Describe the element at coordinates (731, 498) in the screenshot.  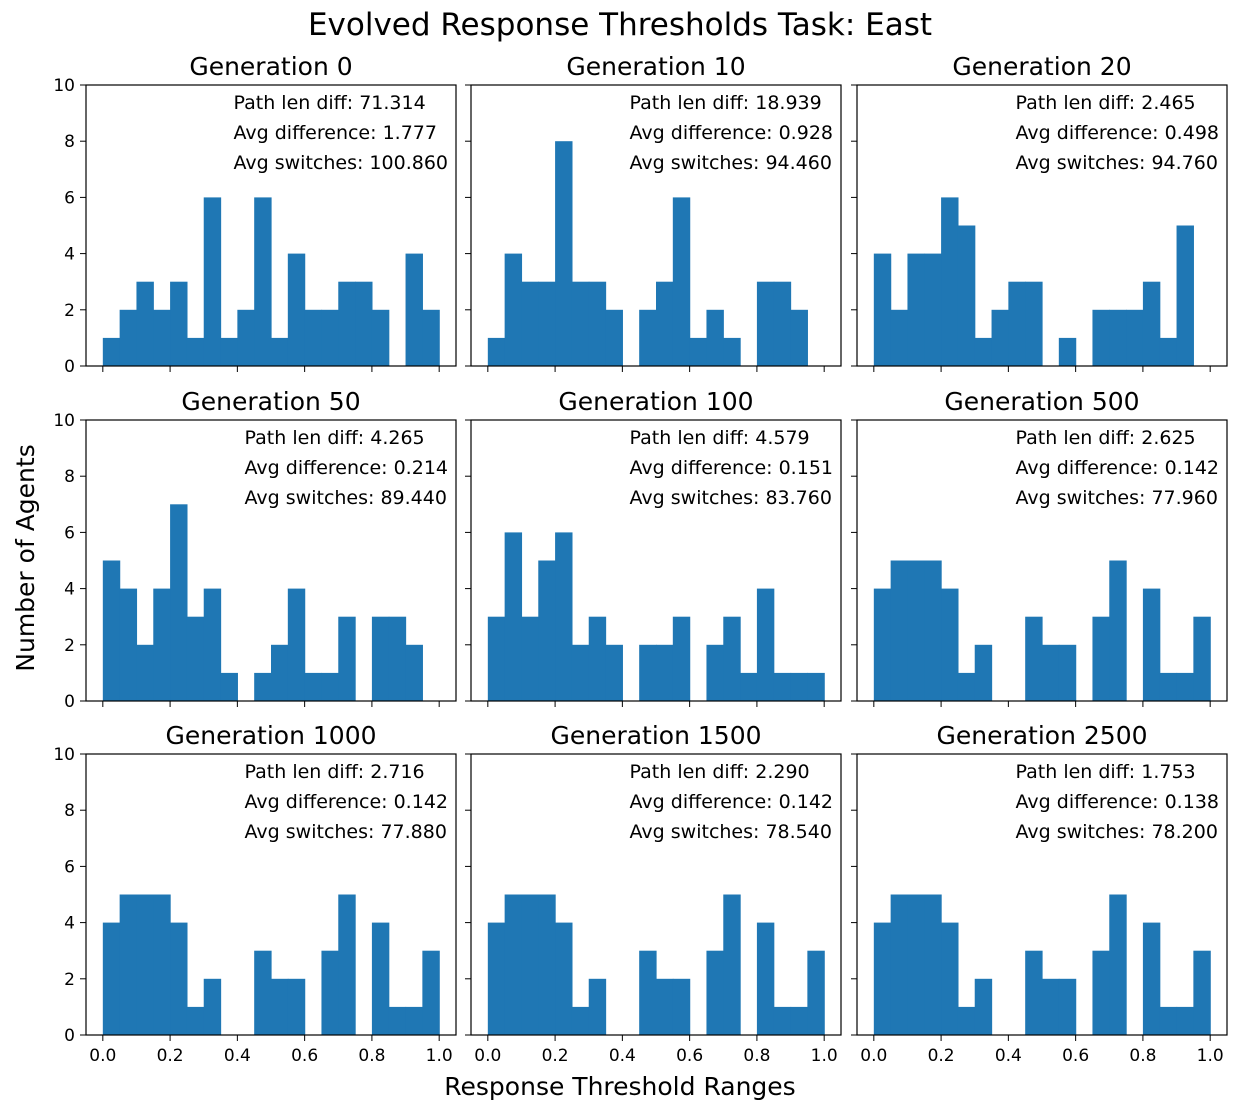
I see `annotation-text: Avg switches: 83.760` at that location.